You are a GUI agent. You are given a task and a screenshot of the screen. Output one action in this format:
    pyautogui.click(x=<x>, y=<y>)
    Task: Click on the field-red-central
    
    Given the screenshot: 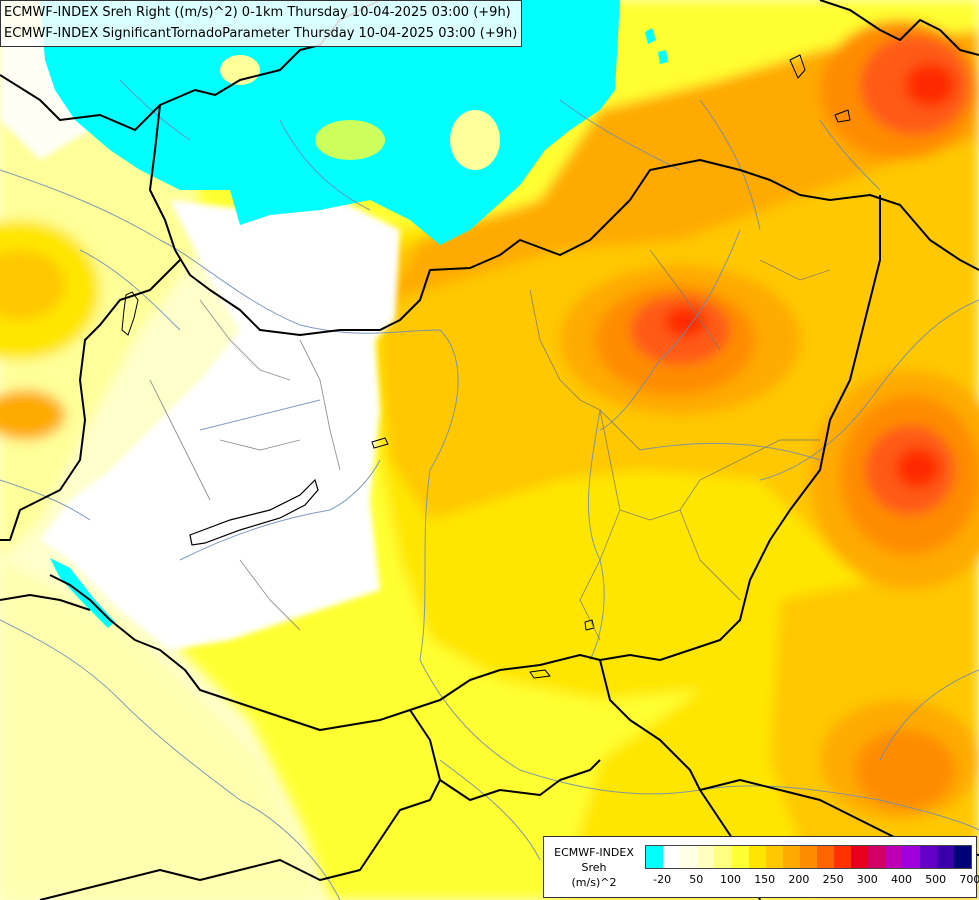 What is the action you would take?
    pyautogui.click(x=685, y=322)
    